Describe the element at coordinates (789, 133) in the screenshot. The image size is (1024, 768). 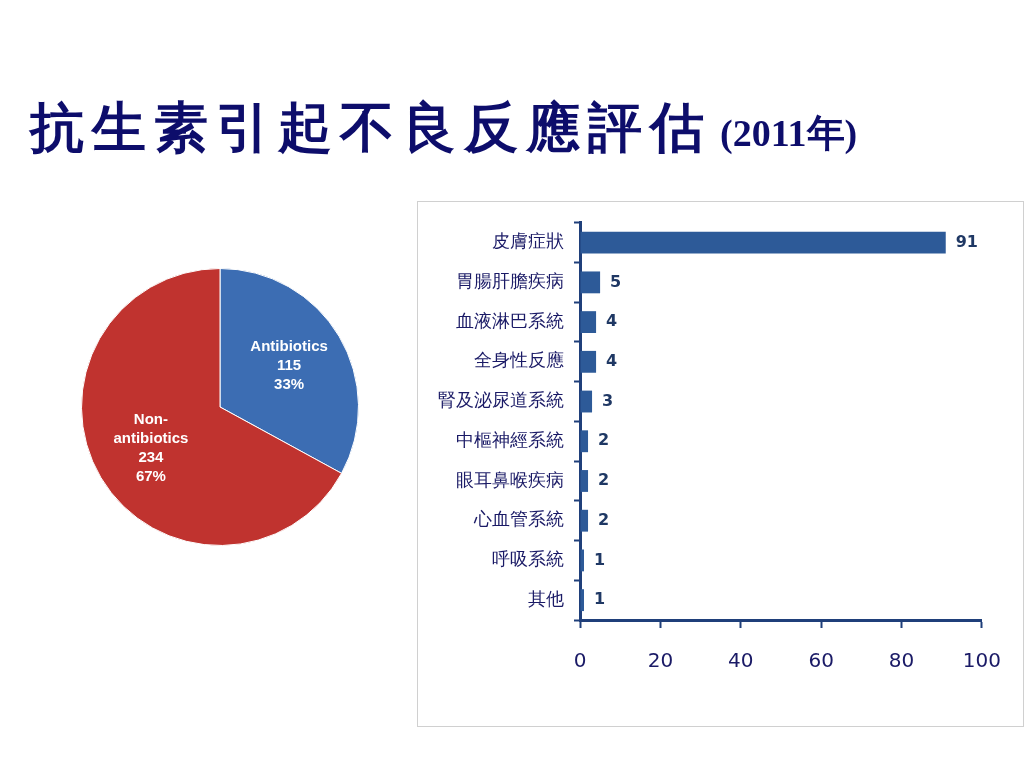
I see `text: (2011年)` at that location.